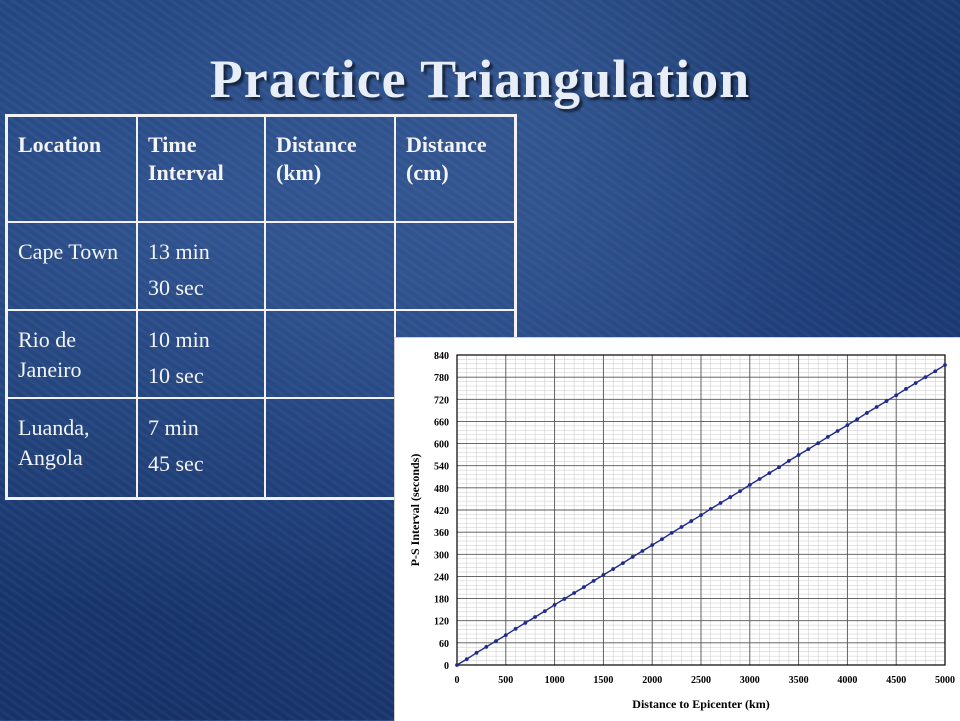 The width and height of the screenshot is (960, 721). Describe the element at coordinates (441, 422) in the screenshot. I see `chart-y-tick-label: 660` at that location.